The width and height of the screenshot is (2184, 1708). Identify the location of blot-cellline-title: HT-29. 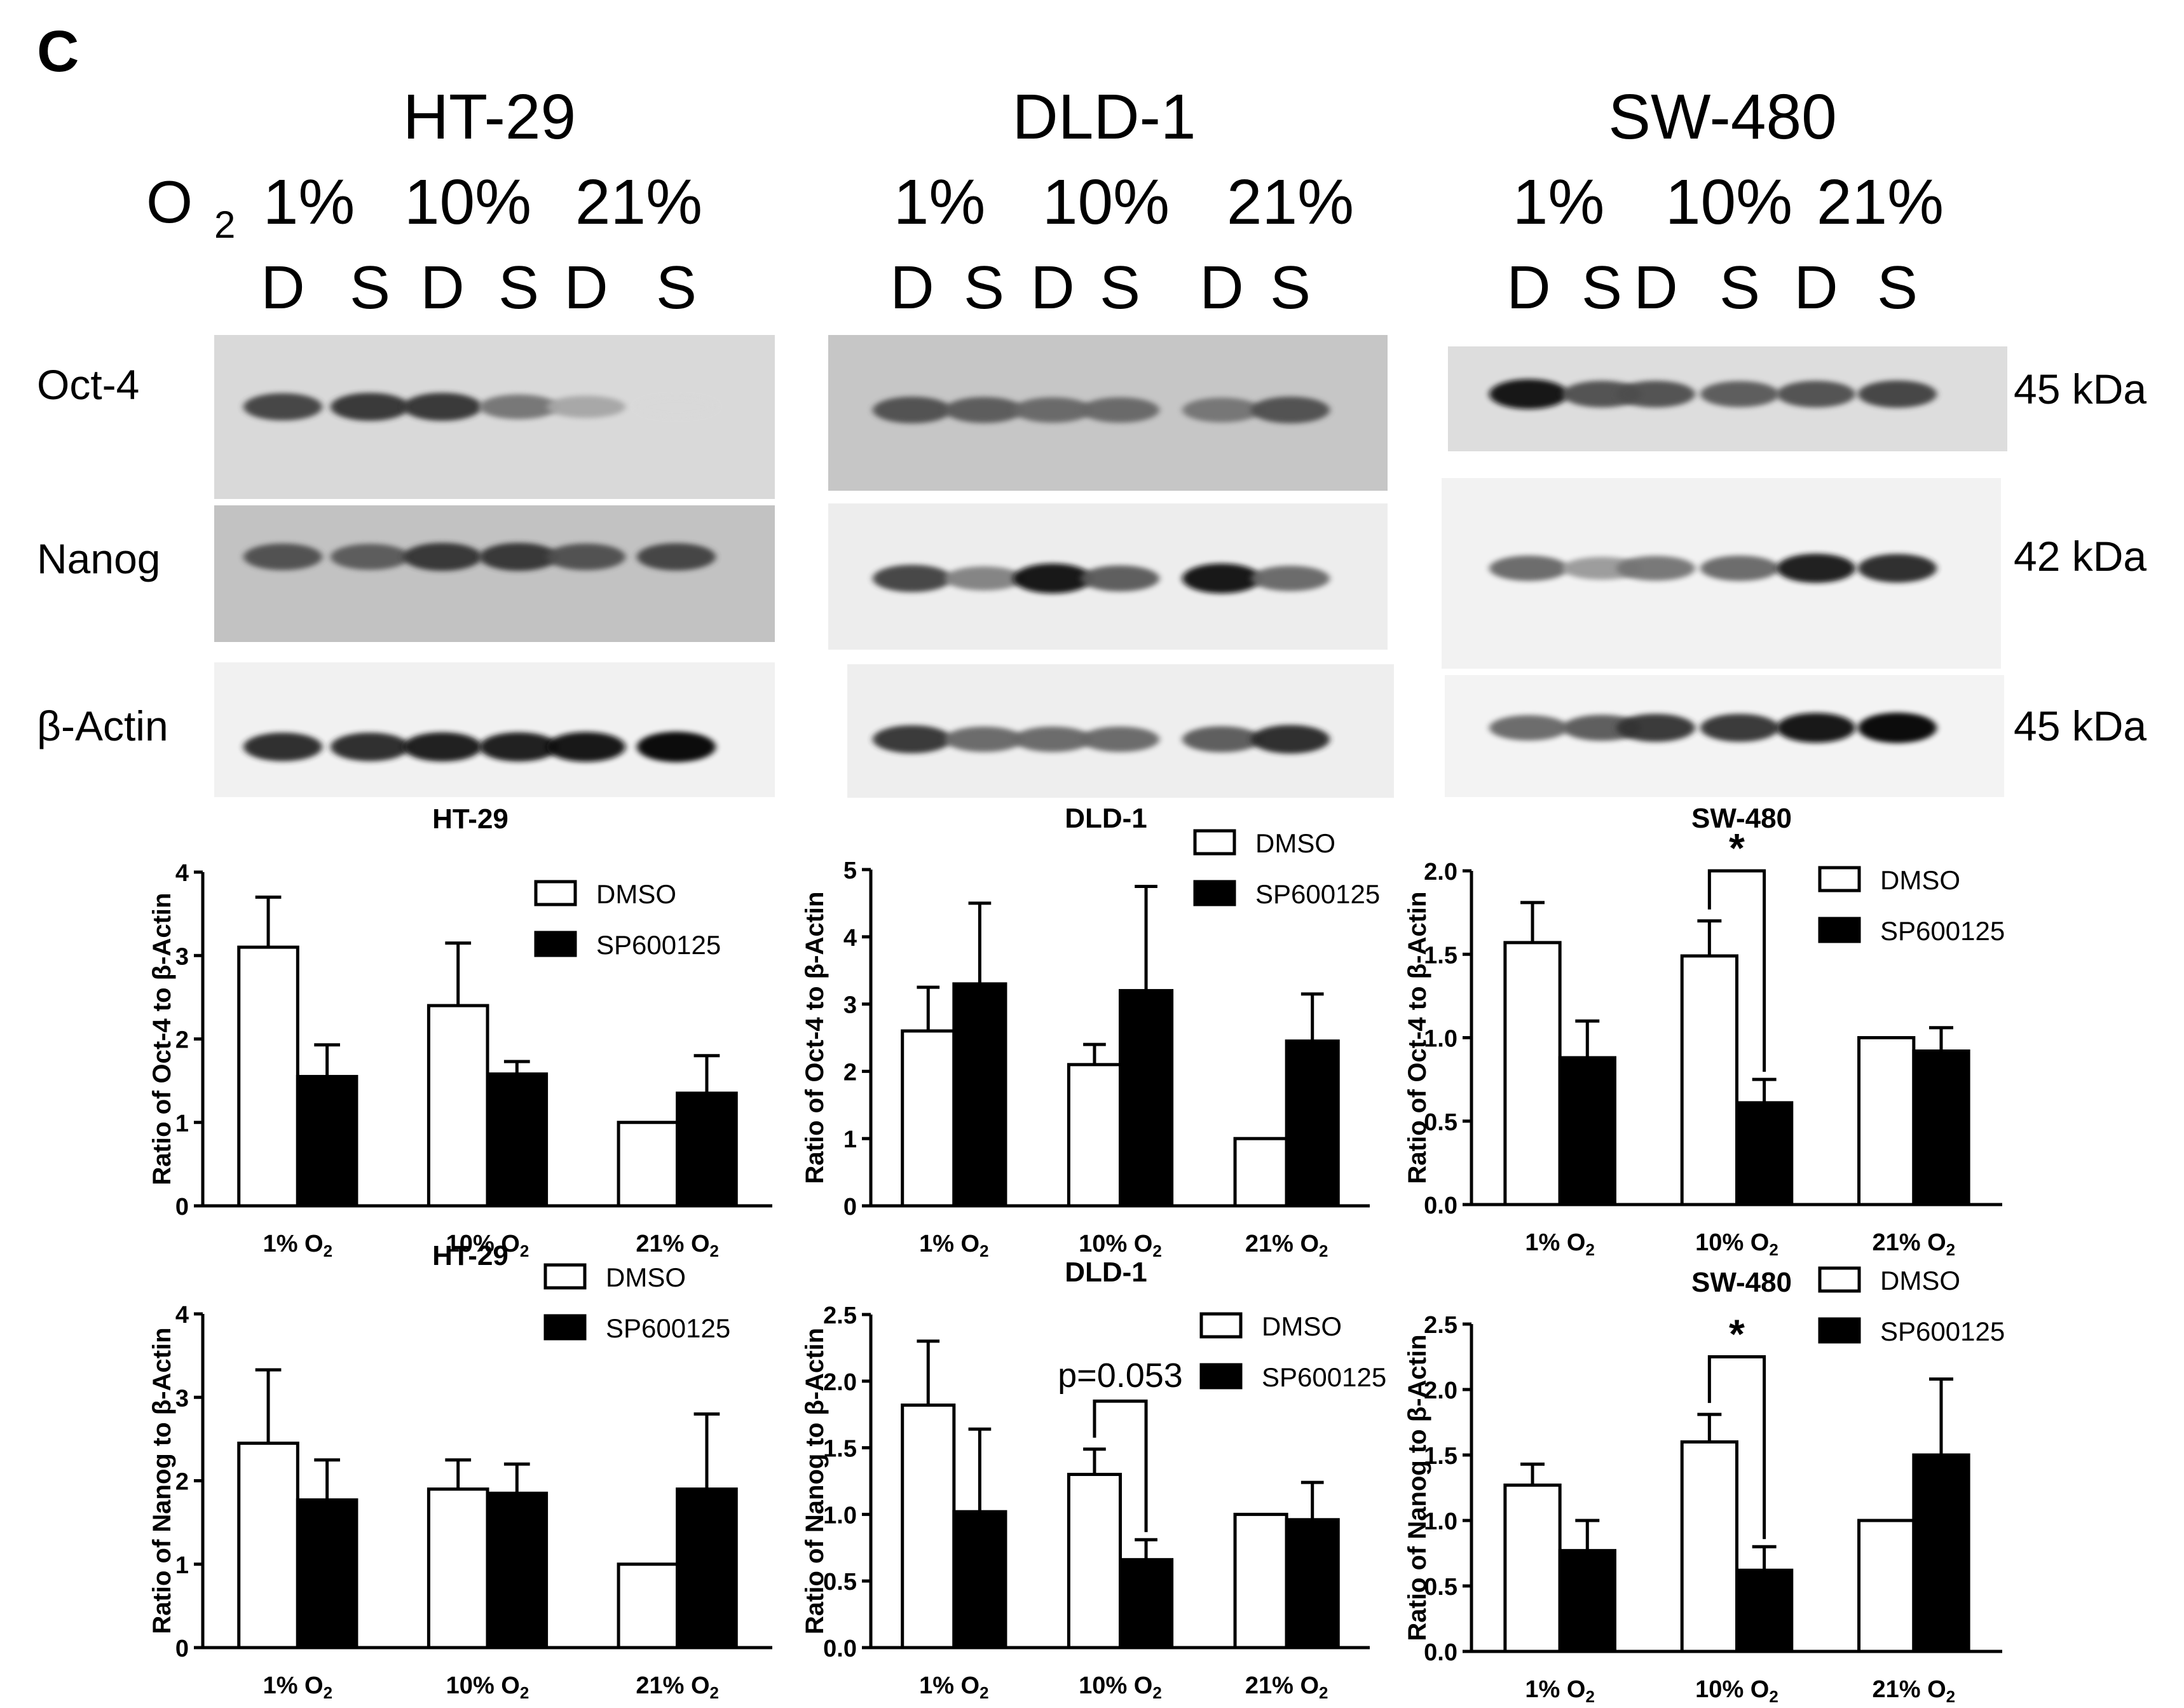
(489, 117).